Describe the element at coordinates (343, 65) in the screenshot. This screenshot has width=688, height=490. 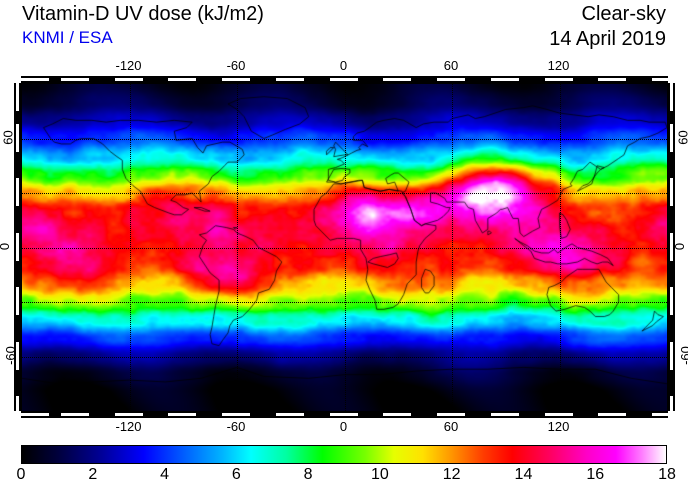
I see `lon-tick-top-0: 0` at that location.